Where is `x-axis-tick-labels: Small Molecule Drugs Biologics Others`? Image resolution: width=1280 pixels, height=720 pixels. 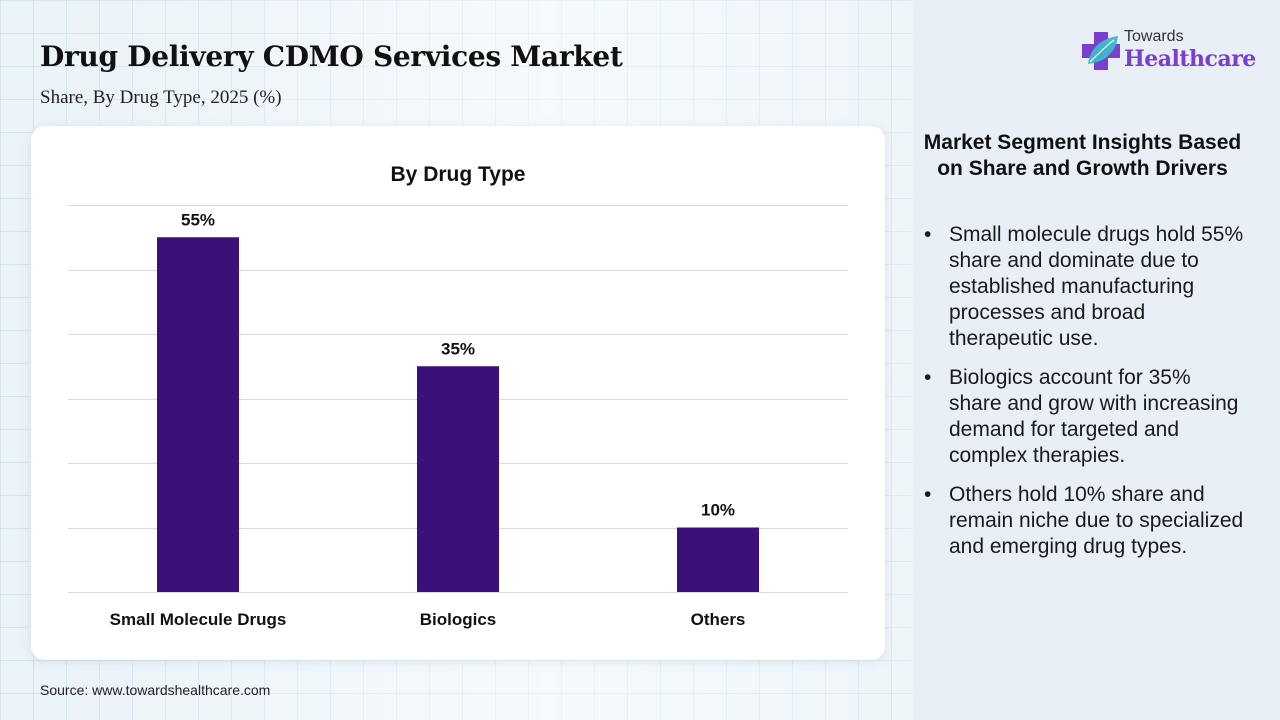
x-axis-tick-labels: Small Molecule Drugs Biologics Others is located at coordinates (428, 619).